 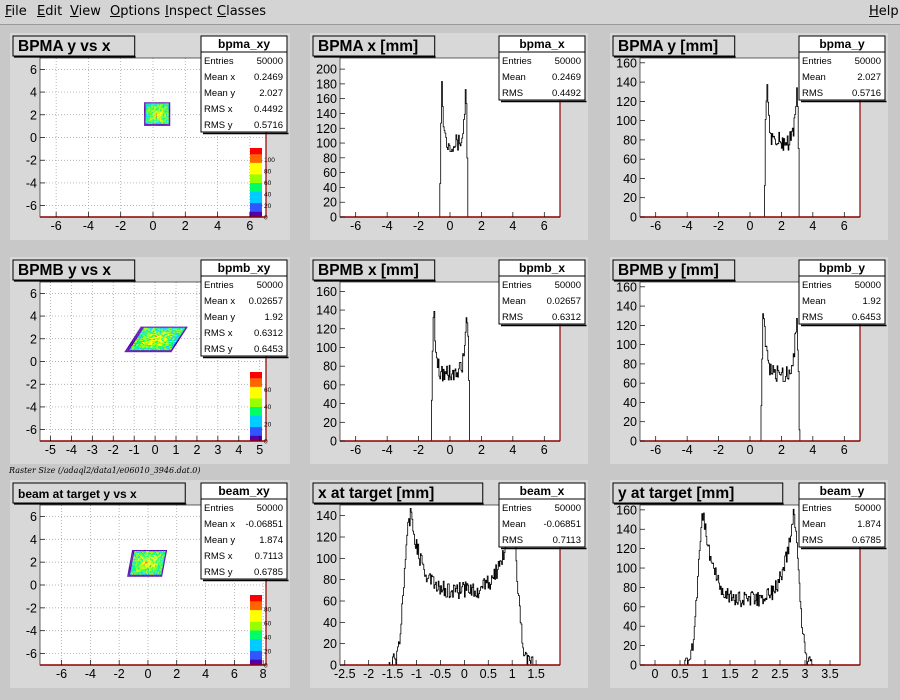 What do you see at coordinates (884, 11) in the screenshot?
I see `menu-help: Help` at bounding box center [884, 11].